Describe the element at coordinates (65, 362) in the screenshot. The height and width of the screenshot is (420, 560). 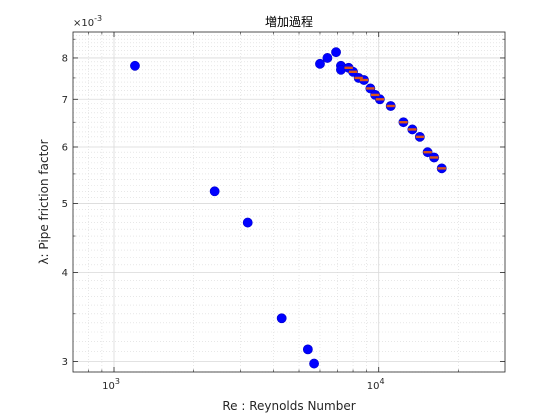
I see `y-tick-label: 3` at that location.